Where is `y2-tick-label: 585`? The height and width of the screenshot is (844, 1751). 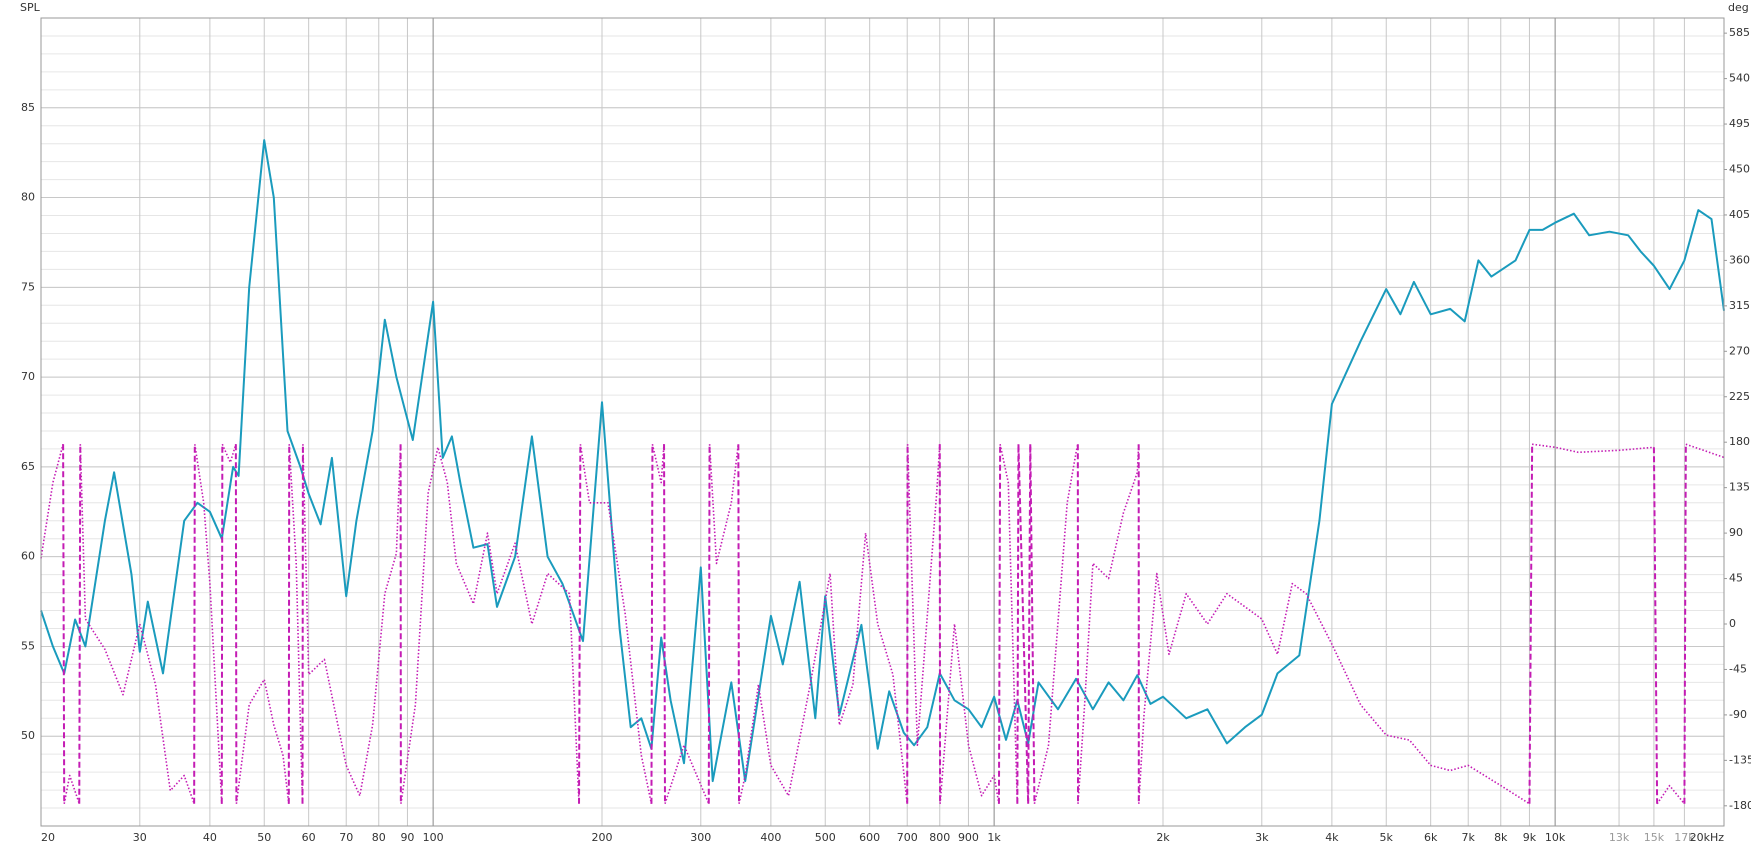 y2-tick-label: 585 is located at coordinates (1739, 32).